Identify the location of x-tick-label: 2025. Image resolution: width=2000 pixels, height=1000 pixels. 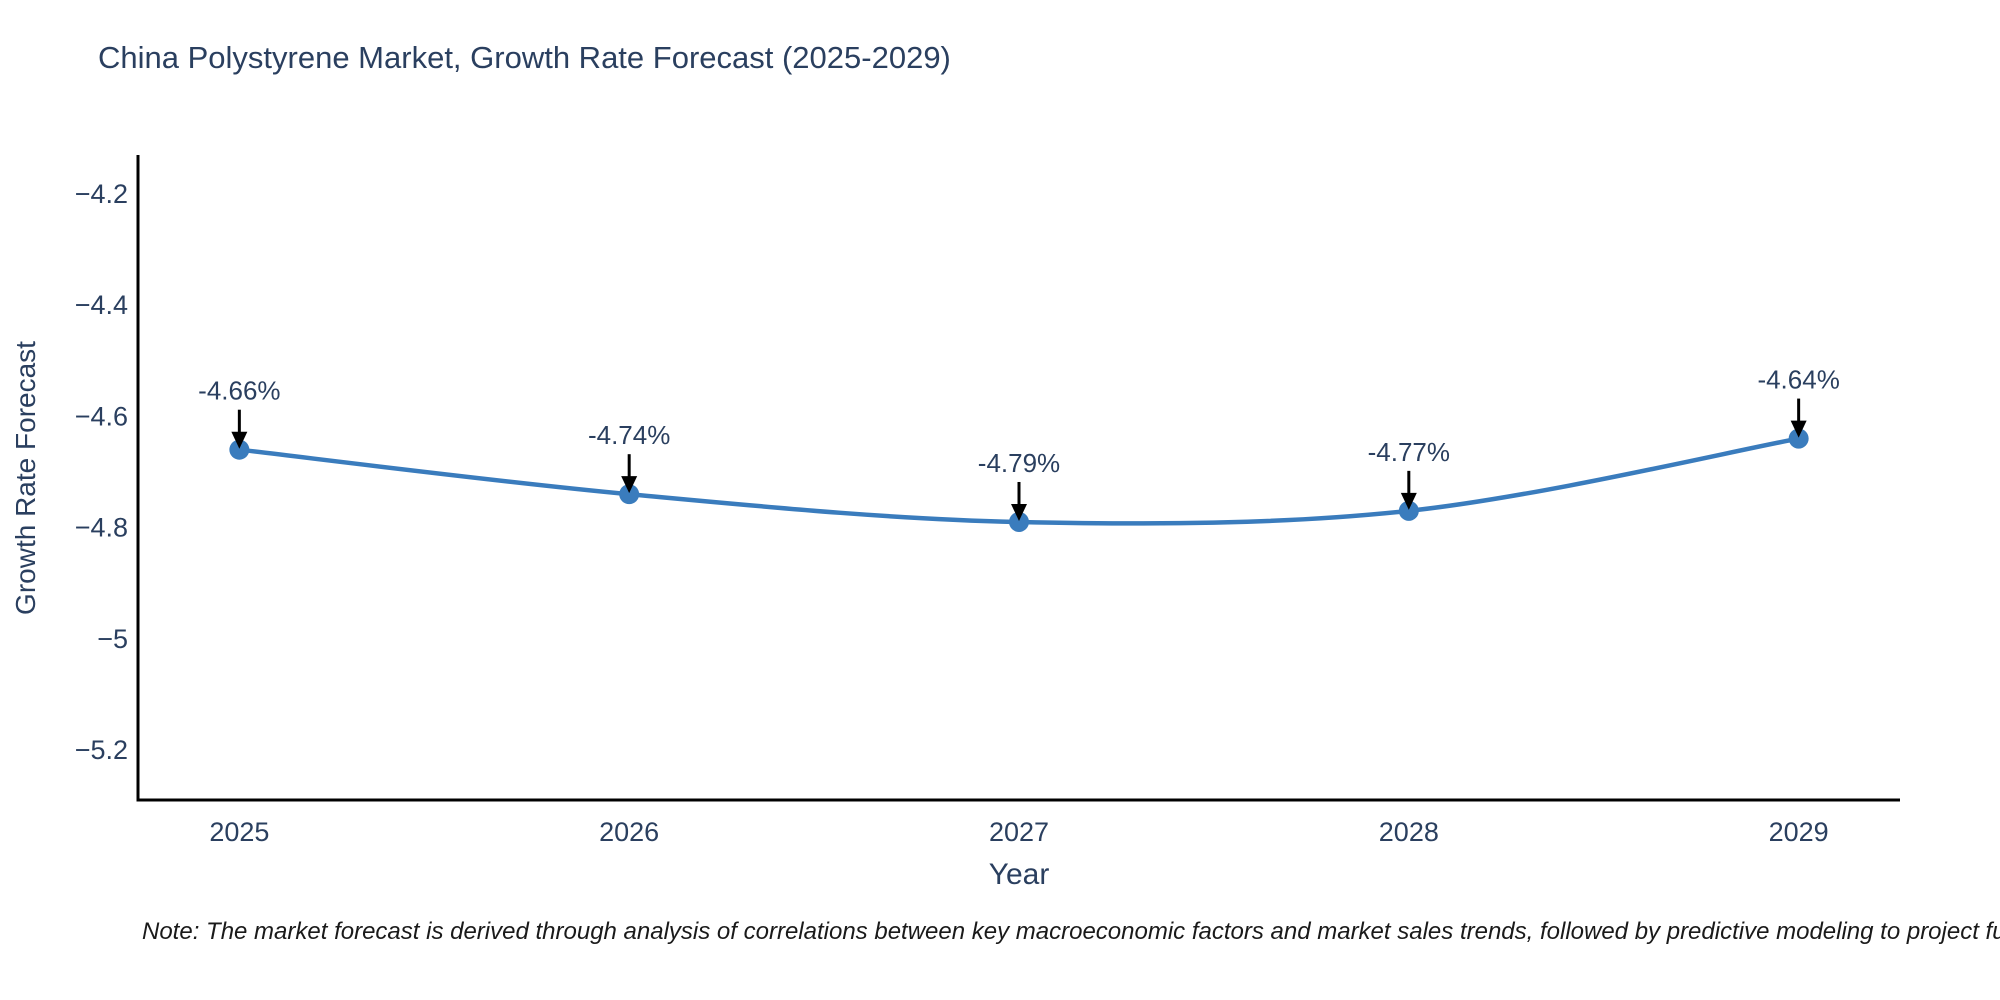
(239, 832).